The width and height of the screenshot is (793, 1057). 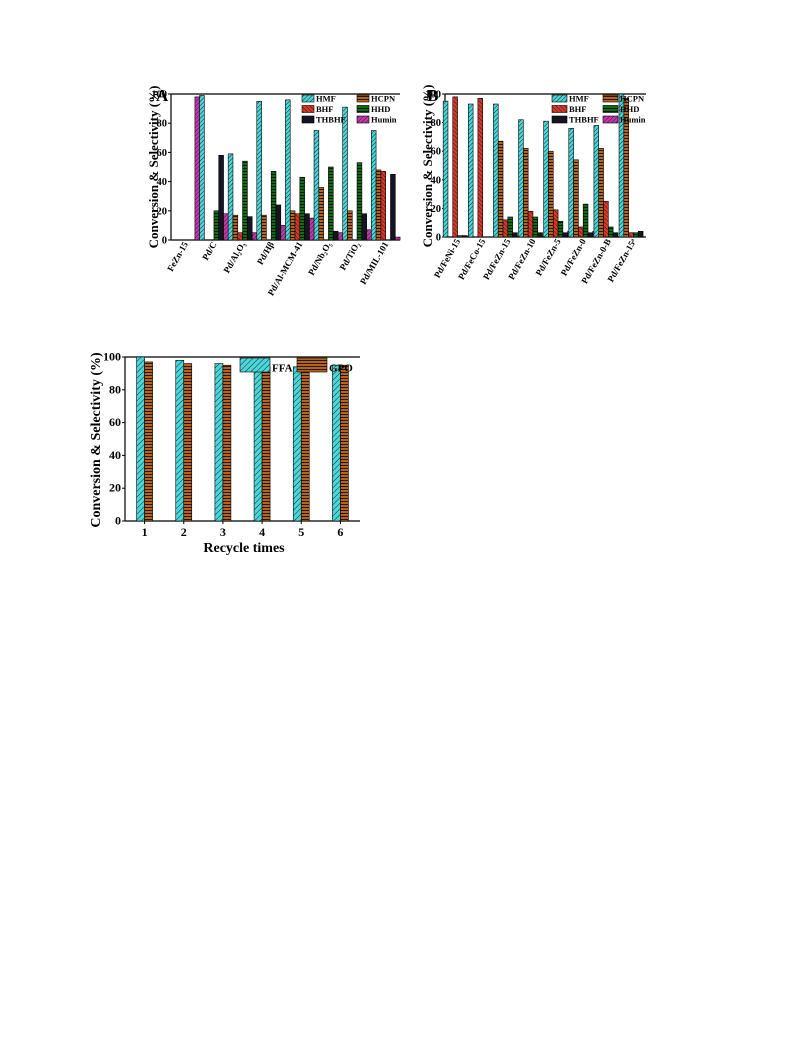 I want to click on legend-label-gpo: GPO, so click(x=341, y=369).